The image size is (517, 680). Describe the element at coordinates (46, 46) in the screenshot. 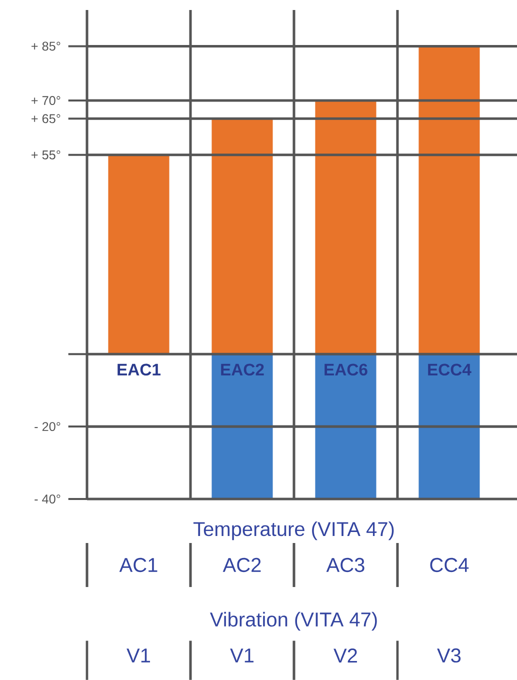

I see `y-tick-label: + 85°` at that location.